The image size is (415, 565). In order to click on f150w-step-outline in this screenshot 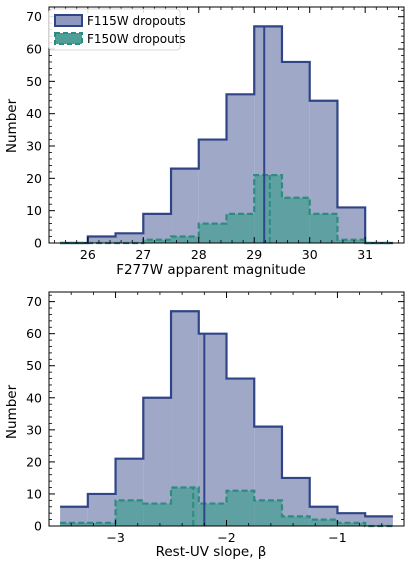, I will do `click(226, 507)`.